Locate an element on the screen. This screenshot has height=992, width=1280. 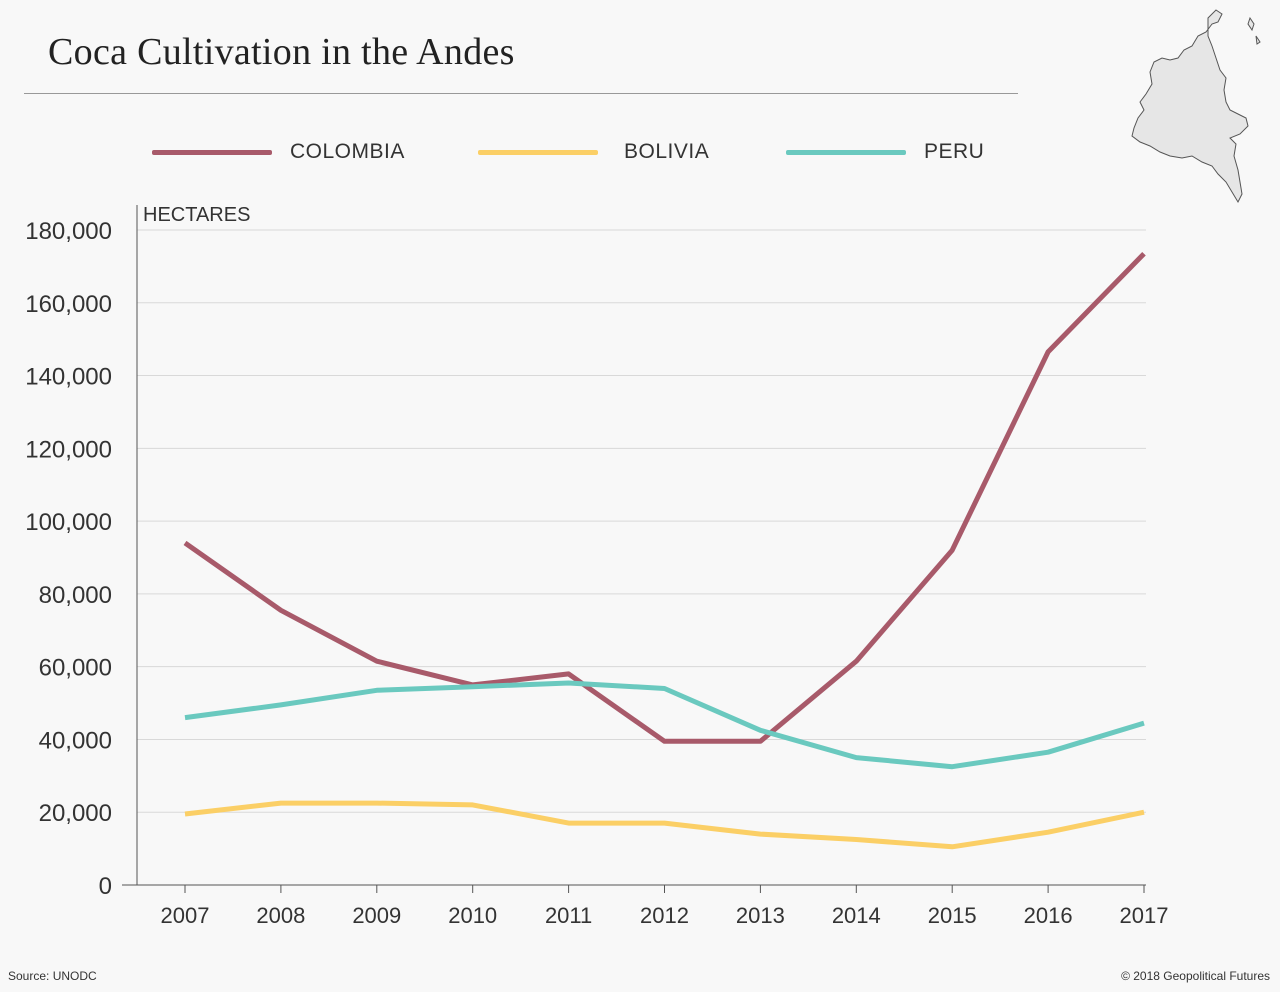
chart-title: Coca Cultivation in the Andes is located at coordinates (281, 52).